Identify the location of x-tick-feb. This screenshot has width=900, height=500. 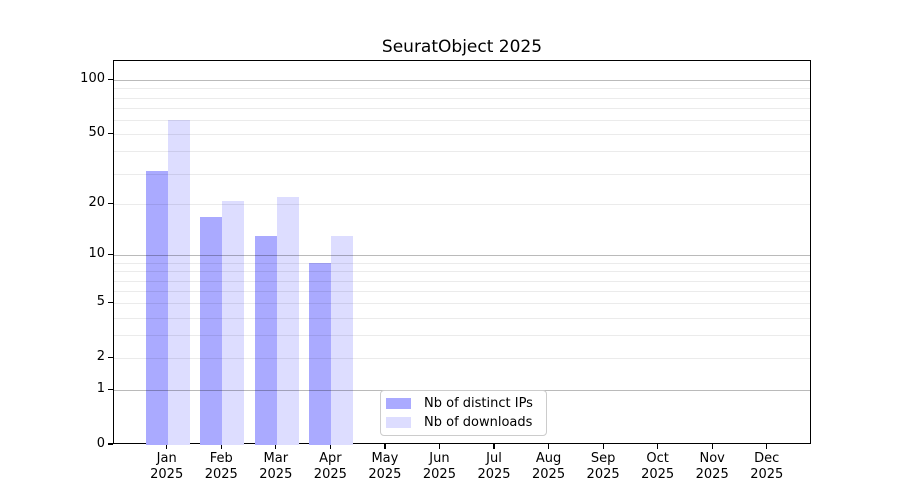
(221, 446).